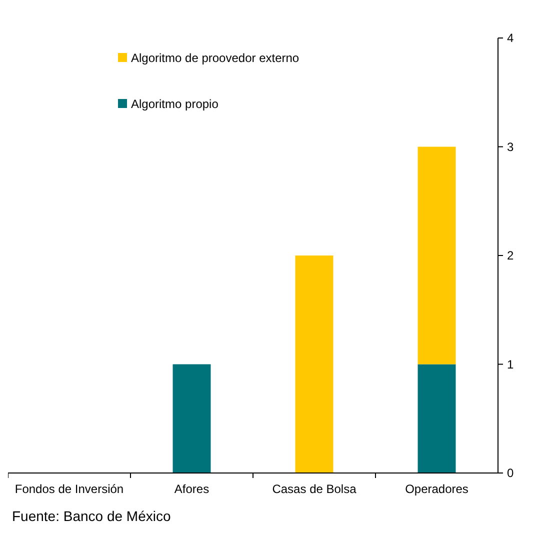 This screenshot has height=541, width=536. Describe the element at coordinates (91, 516) in the screenshot. I see `source-note: Fuente: Banco de México` at that location.